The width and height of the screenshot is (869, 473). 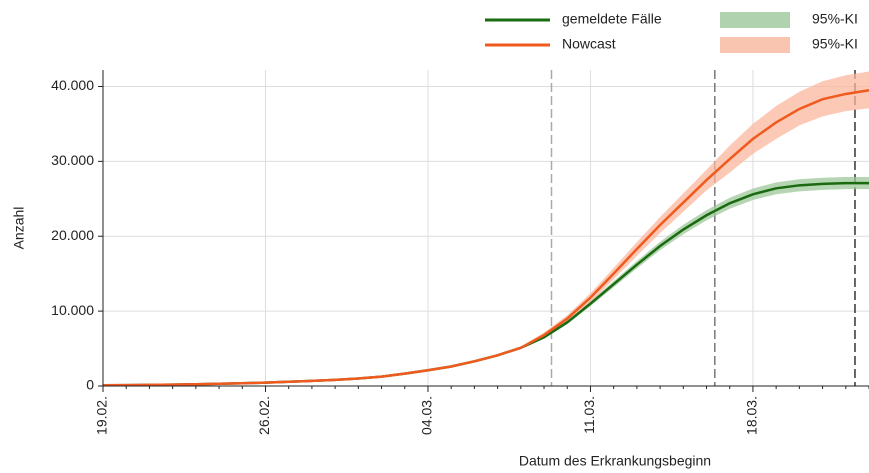 What do you see at coordinates (615, 461) in the screenshot?
I see `x-axis-label: Datum des Erkrankungsbeginn` at bounding box center [615, 461].